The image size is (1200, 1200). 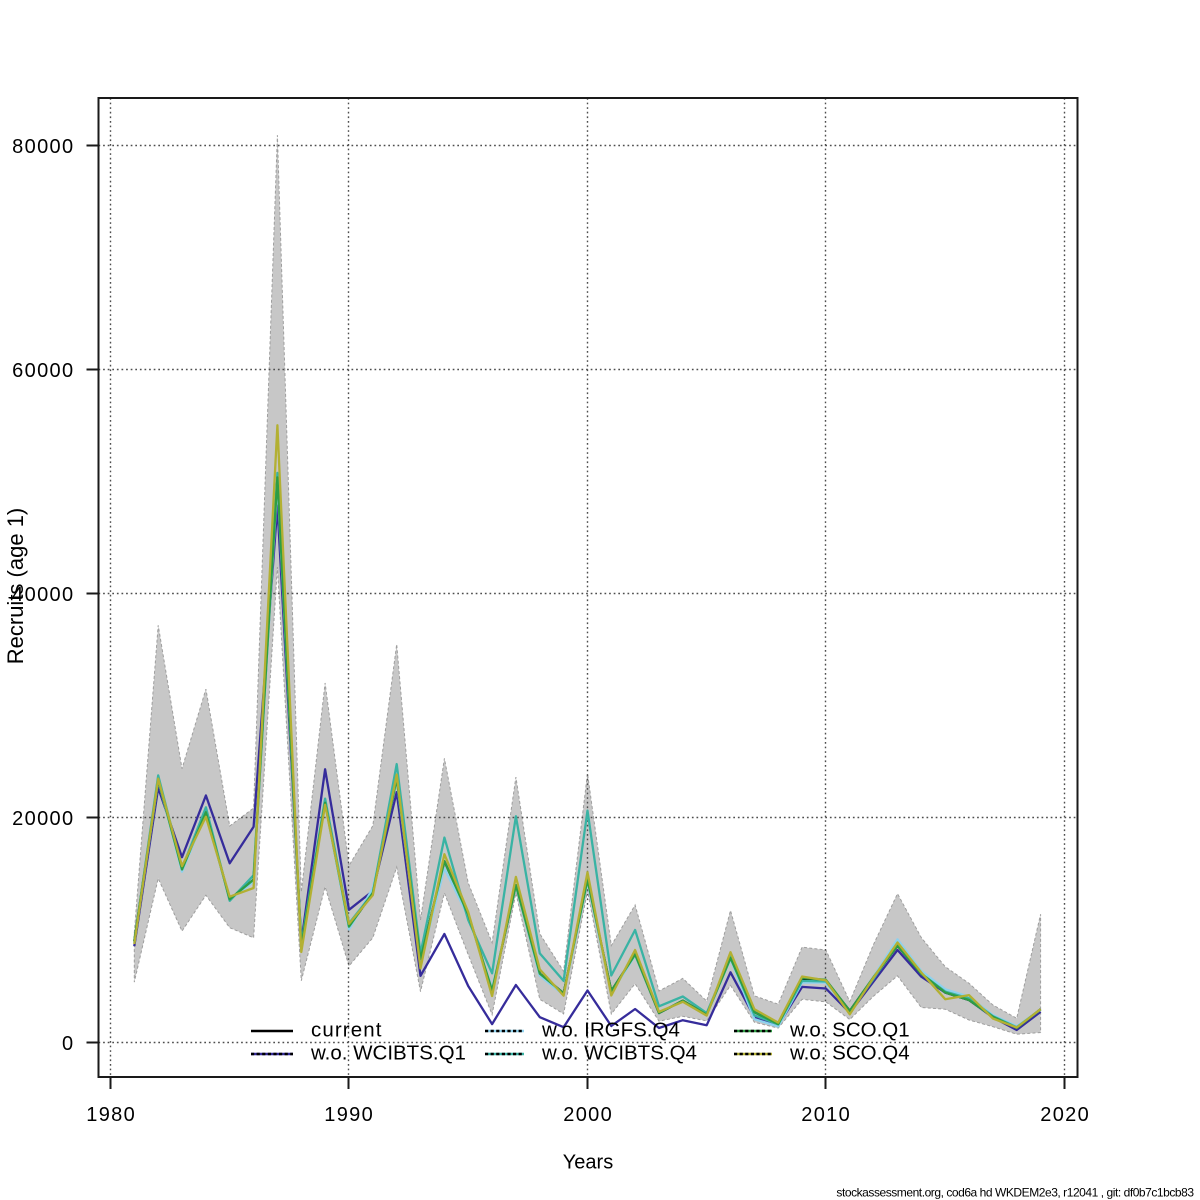 What do you see at coordinates (1065, 1115) in the screenshot?
I see `svg-text: 2020` at bounding box center [1065, 1115].